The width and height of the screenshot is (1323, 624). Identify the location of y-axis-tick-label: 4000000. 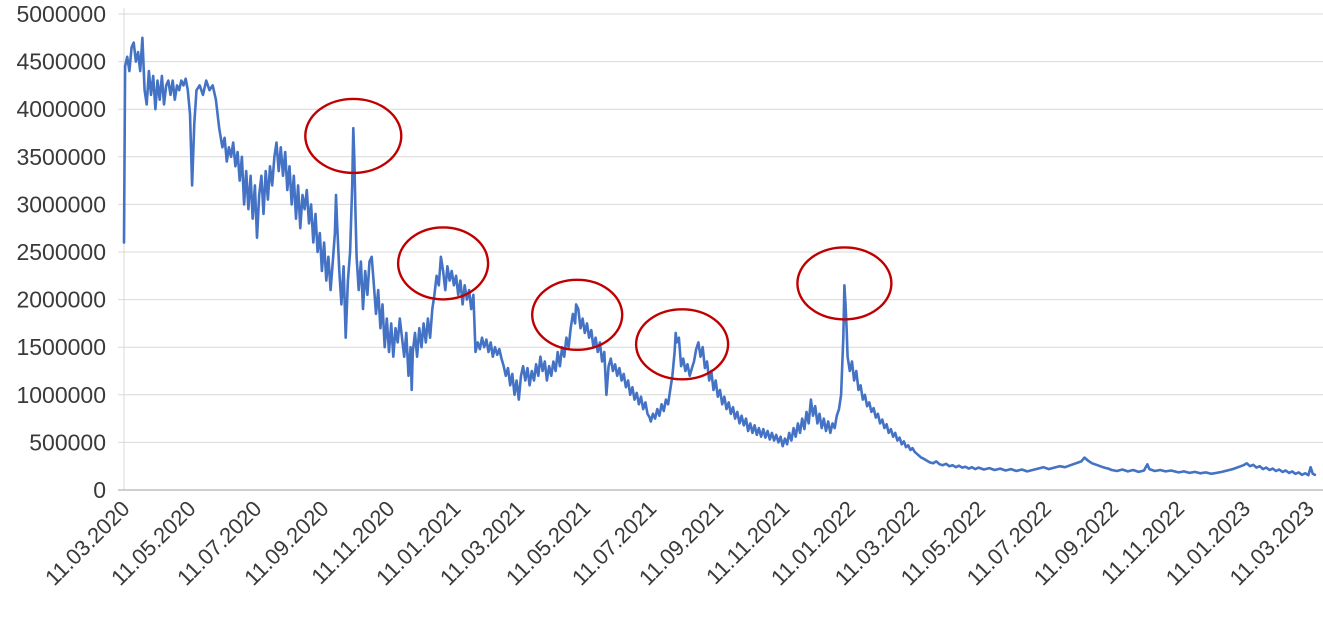
(61, 109).